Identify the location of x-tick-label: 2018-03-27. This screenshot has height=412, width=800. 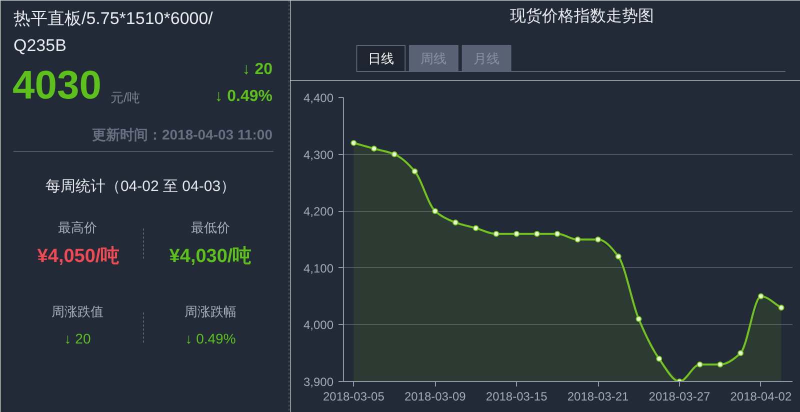
(679, 397).